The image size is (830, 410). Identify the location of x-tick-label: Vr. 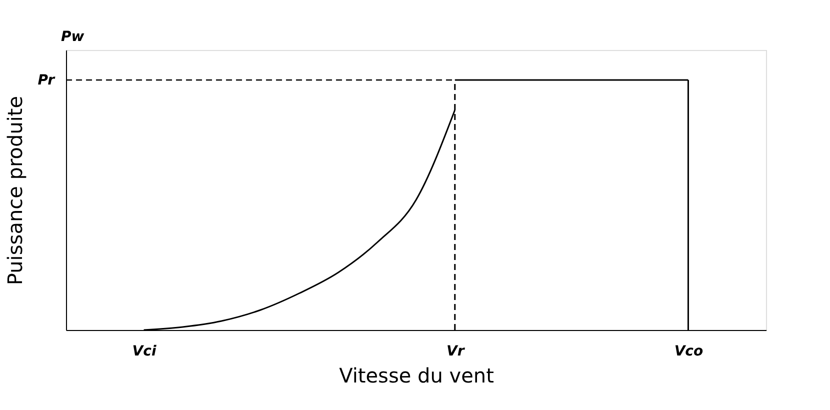
(456, 352).